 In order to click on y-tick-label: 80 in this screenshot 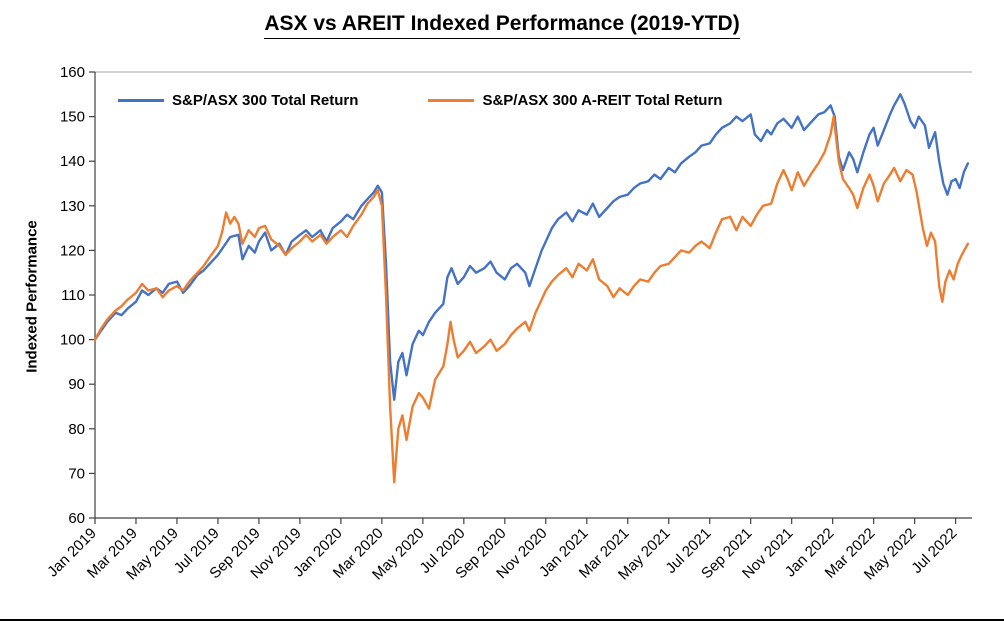, I will do `click(76, 429)`.